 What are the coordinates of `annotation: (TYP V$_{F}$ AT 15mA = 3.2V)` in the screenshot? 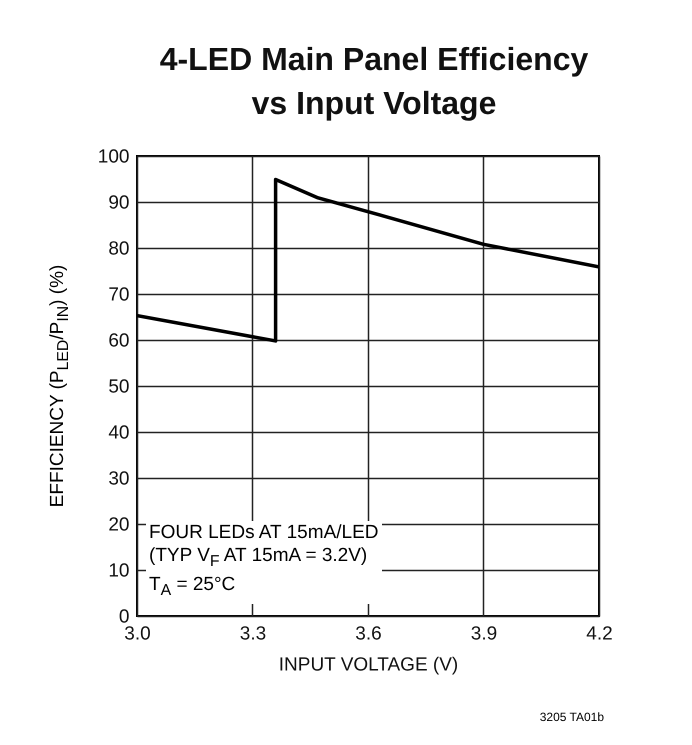 It's located at (258, 557).